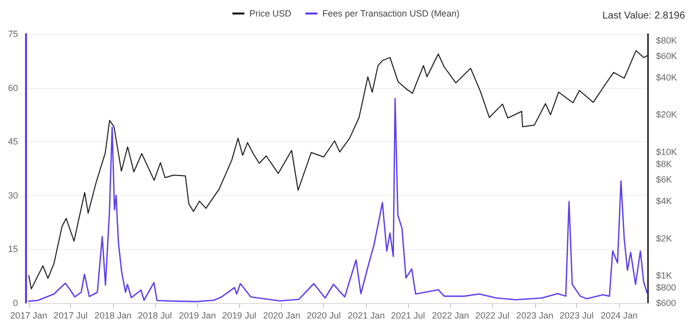 The height and width of the screenshot is (325, 692). What do you see at coordinates (13, 87) in the screenshot?
I see `y-tick-label: 60` at bounding box center [13, 87].